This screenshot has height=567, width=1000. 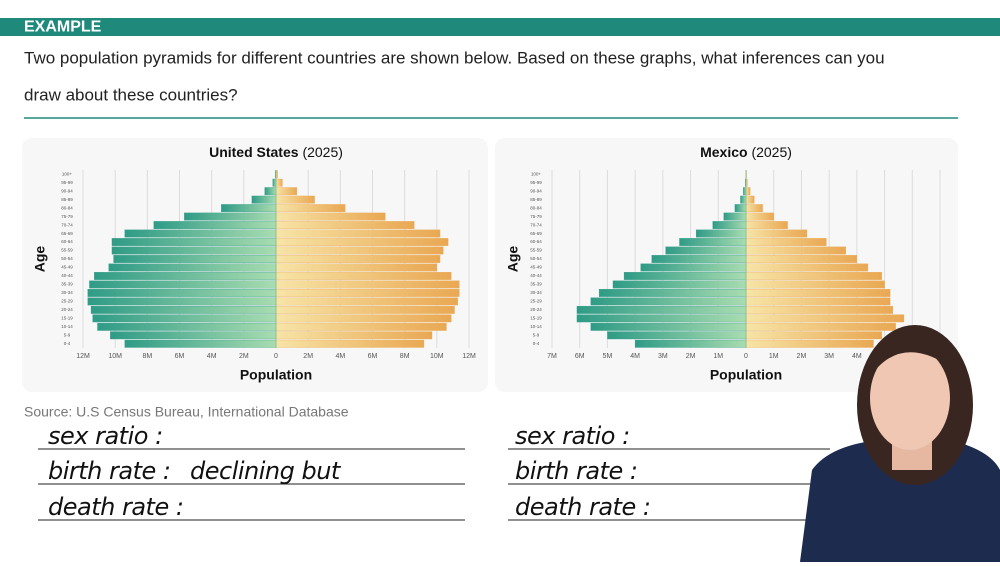 I want to click on y-tick-label: 70-74, so click(x=67, y=224).